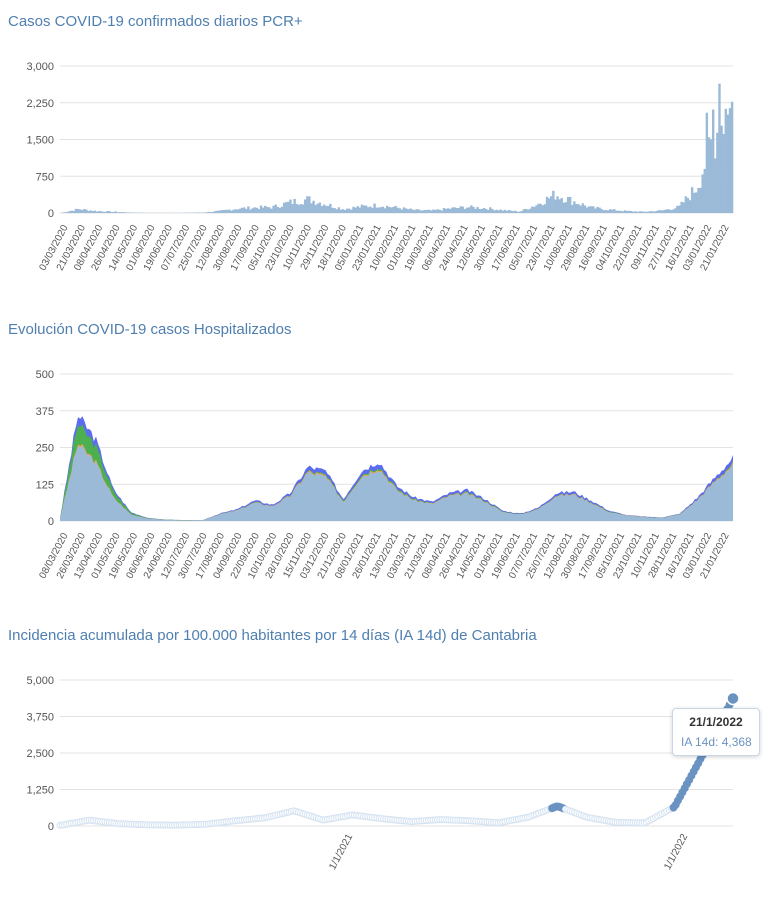  What do you see at coordinates (45, 485) in the screenshot?
I see `y-tick-label: 125` at bounding box center [45, 485].